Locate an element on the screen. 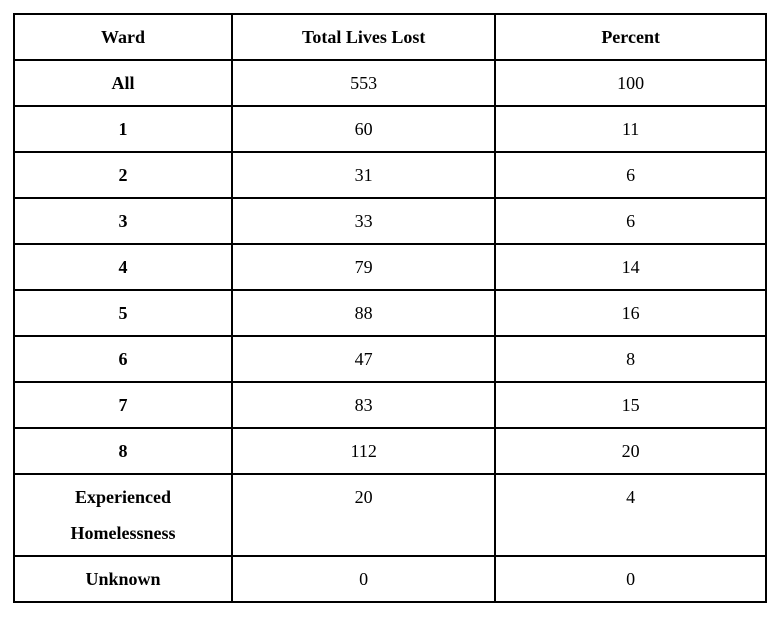 This screenshot has width=782, height=624. ward-cell: 4 is located at coordinates (123, 267).